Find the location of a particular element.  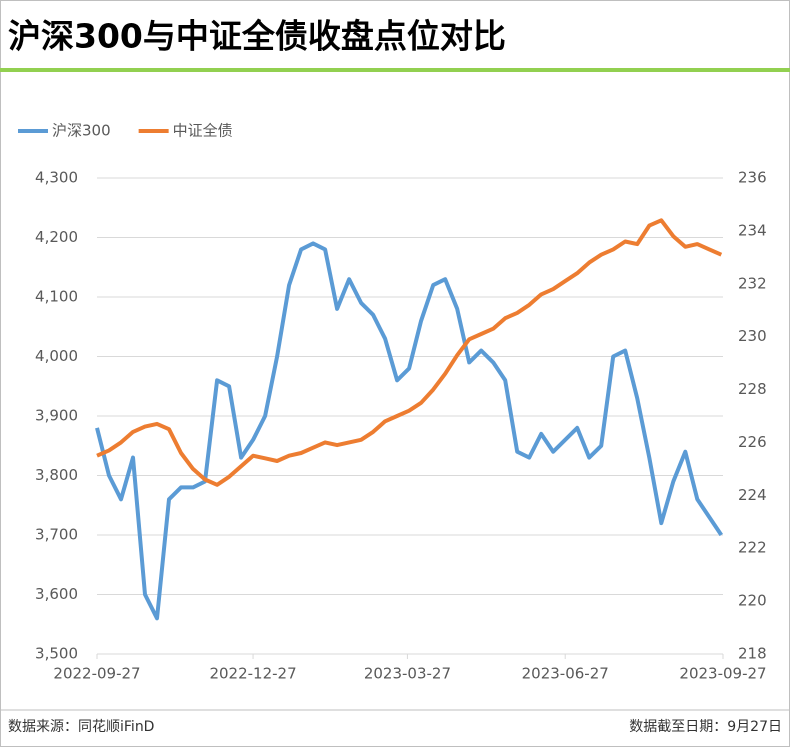

y2-tick-label: 228 is located at coordinates (752, 389).